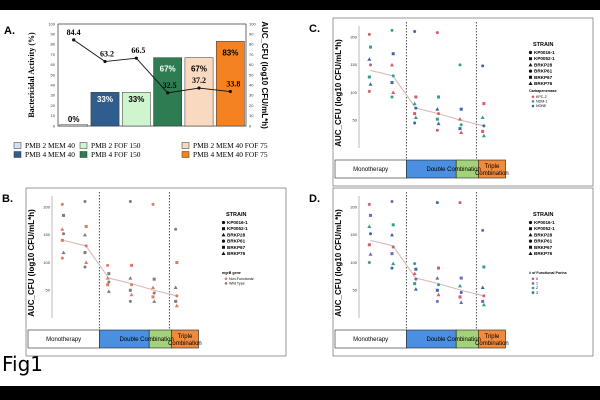  Describe the element at coordinates (537, 284) in the screenshot. I see `legend2-entry: 1` at that location.